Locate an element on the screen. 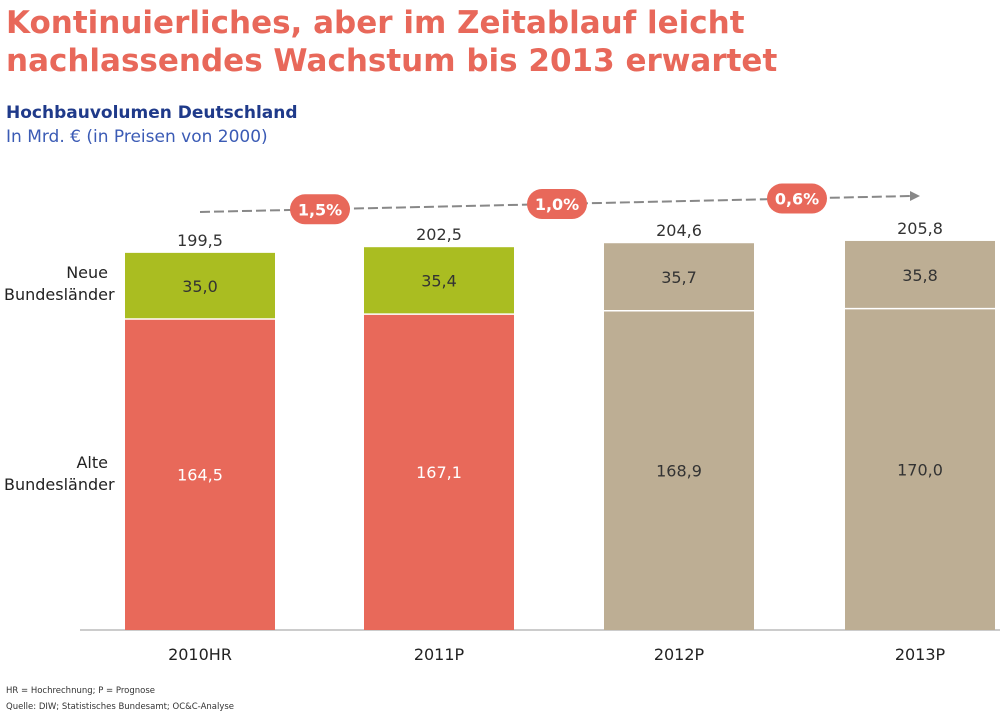  chart-subtitle: Hochbauvolumen Deutschland is located at coordinates (152, 113).